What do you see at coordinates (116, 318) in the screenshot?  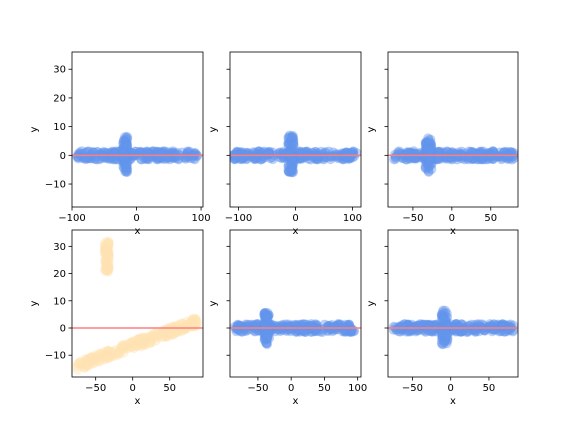 I see `subplot-4: −50 0 50 −10 0 10 20 30 x y` at bounding box center [116, 318].